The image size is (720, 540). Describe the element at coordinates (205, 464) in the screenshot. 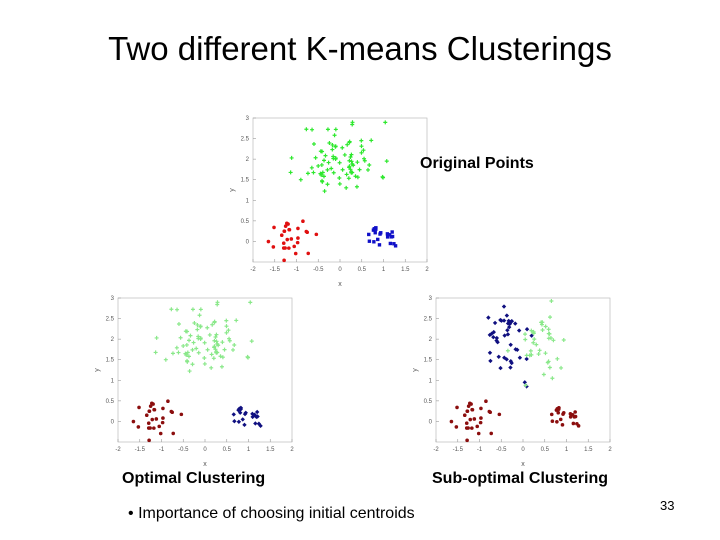

I see `x-axis-label: x` at that location.